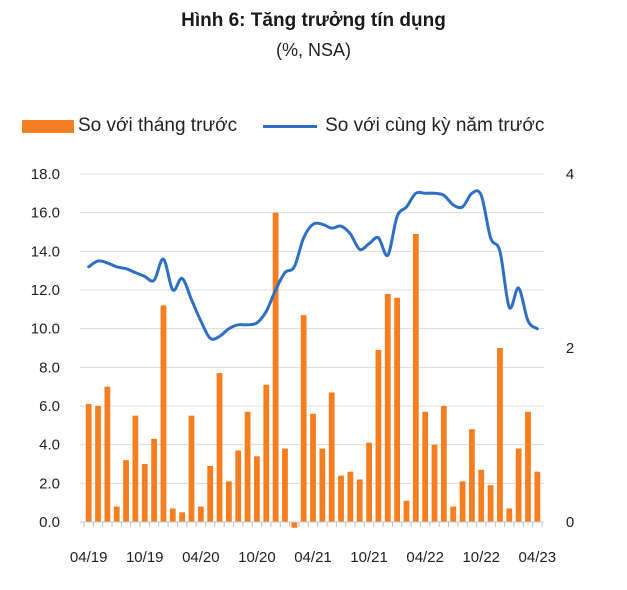 The width and height of the screenshot is (627, 590). Describe the element at coordinates (89, 557) in the screenshot. I see `x-tick-label: 04/19` at that location.